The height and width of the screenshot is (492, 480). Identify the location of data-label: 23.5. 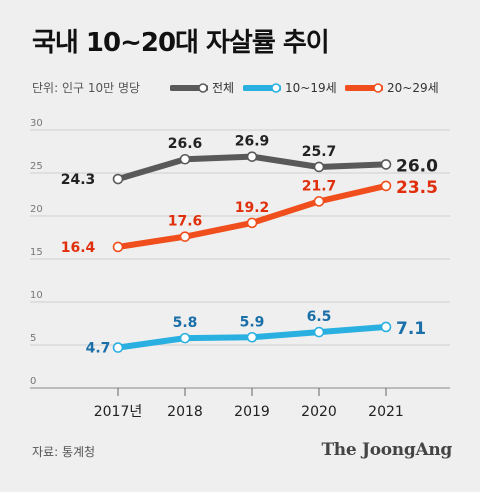
(417, 188).